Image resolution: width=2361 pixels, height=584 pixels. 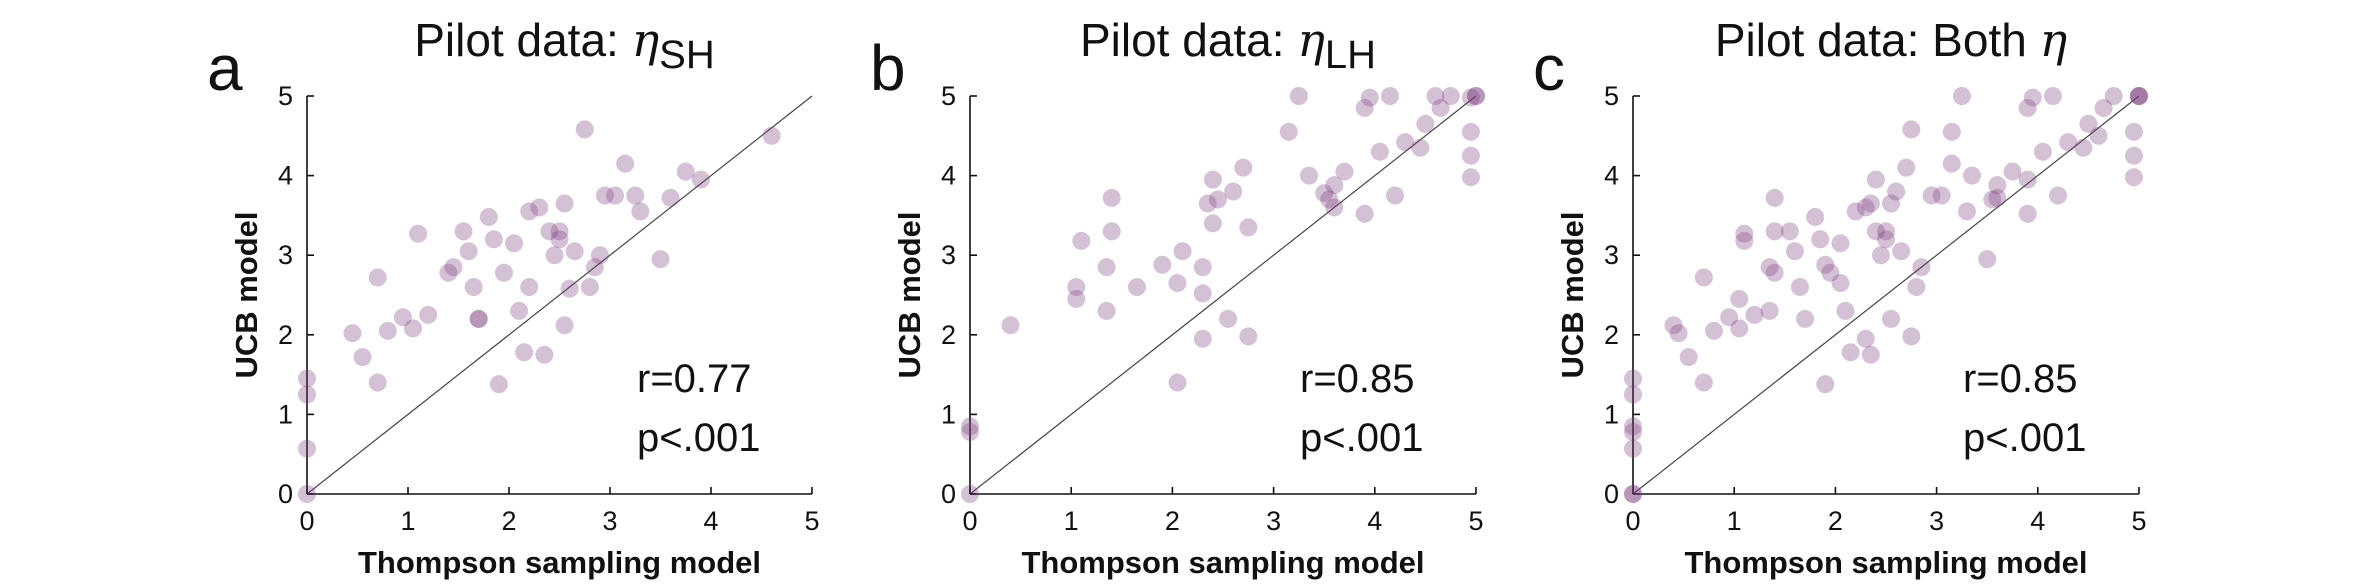 I want to click on p-value-stat: p<.001, so click(x=698, y=438).